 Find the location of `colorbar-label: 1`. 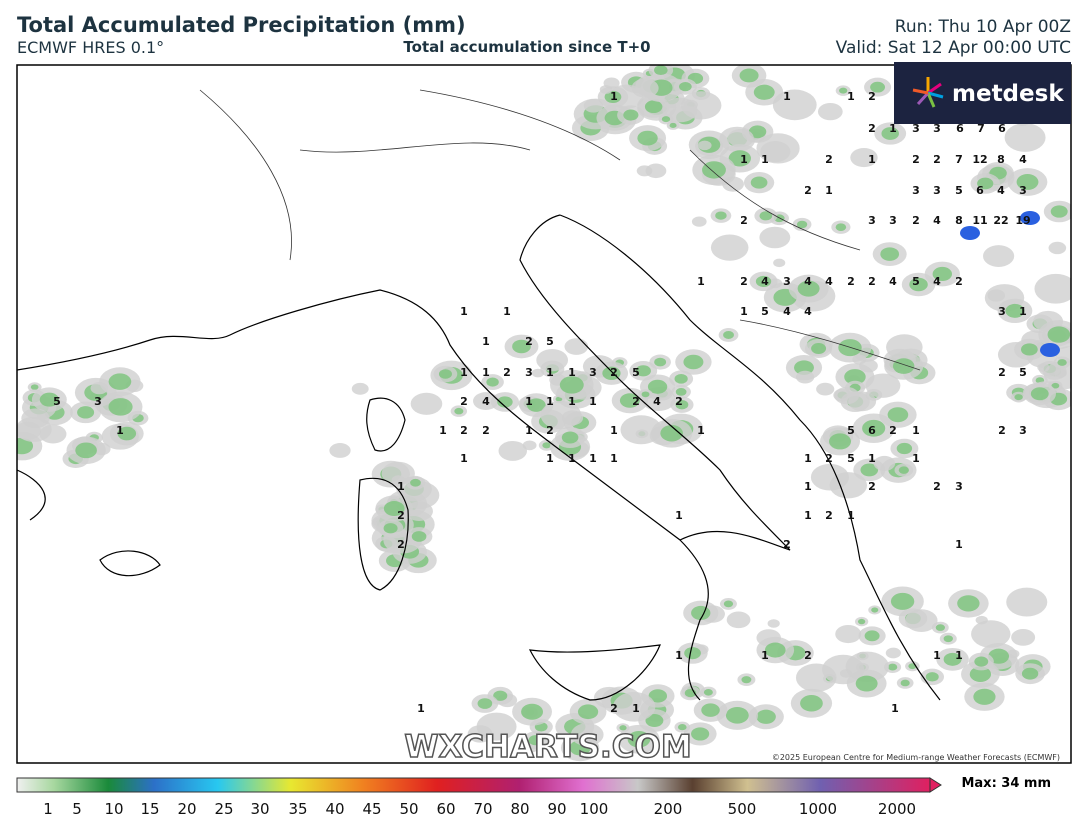

colorbar-label: 1 is located at coordinates (48, 809).